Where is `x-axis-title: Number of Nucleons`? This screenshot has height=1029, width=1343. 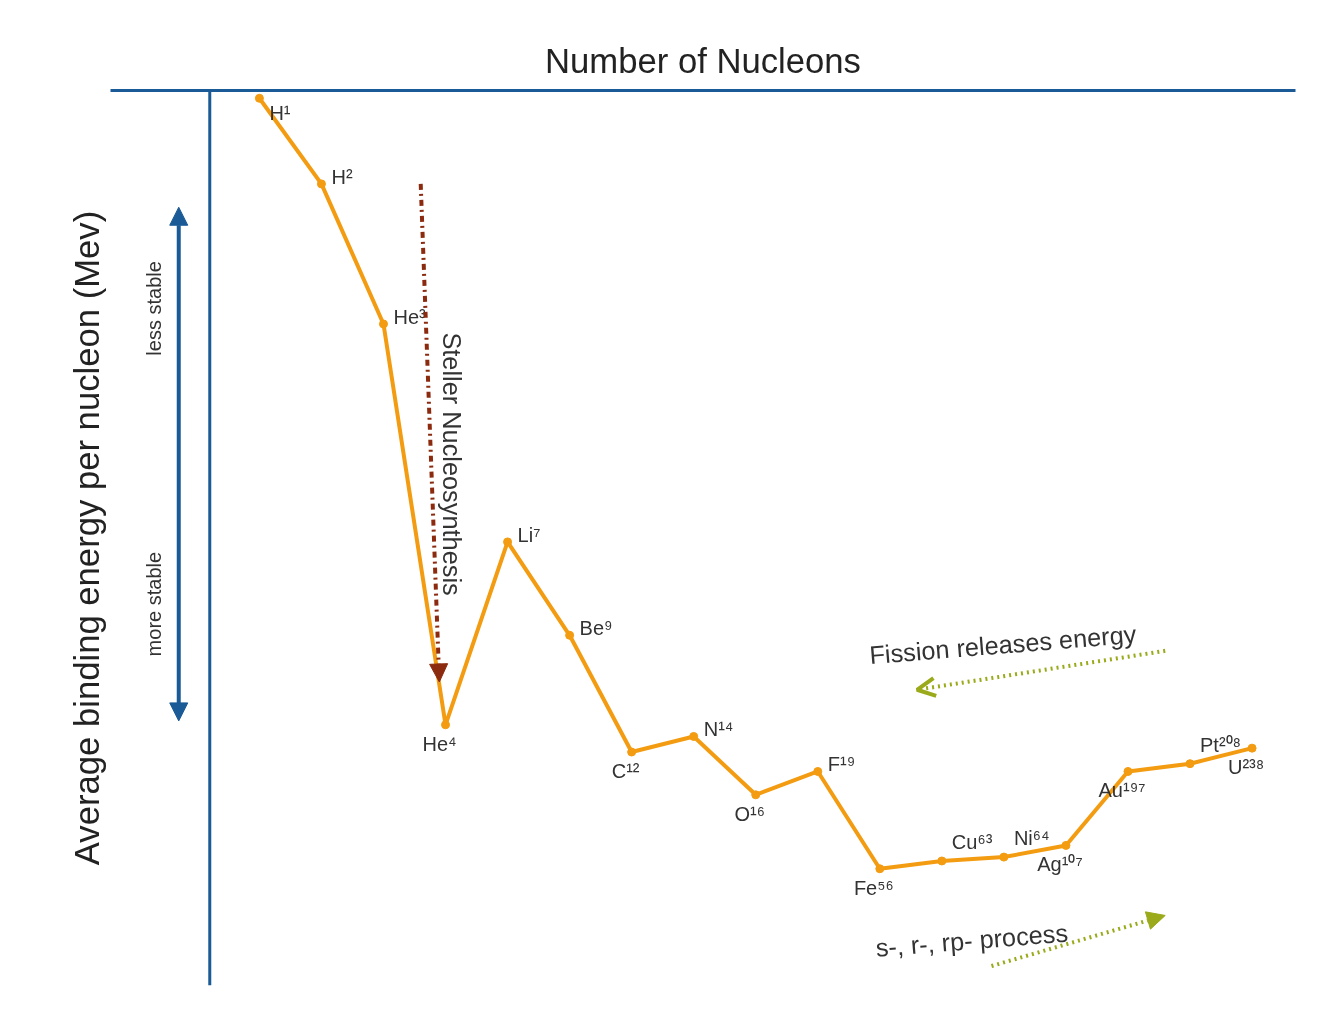
x-axis-title: Number of Nucleons is located at coordinates (703, 60).